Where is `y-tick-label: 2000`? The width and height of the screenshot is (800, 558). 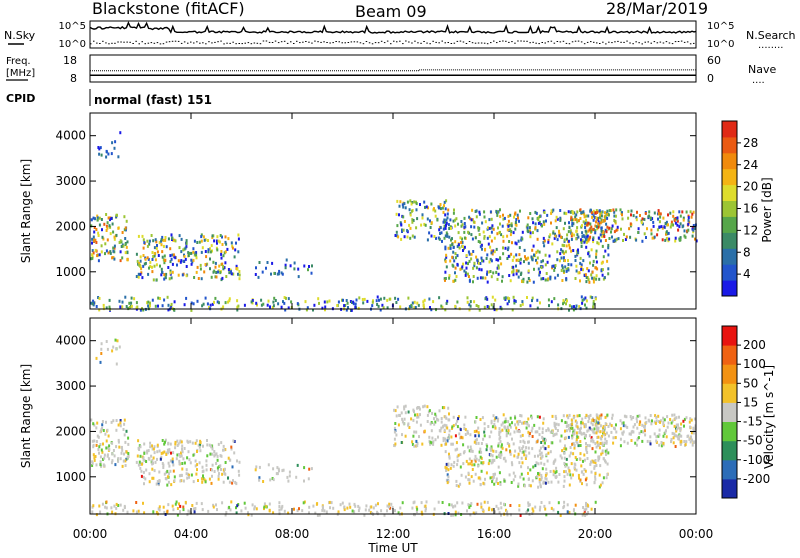
y-tick-label: 2000 is located at coordinates (70, 226).